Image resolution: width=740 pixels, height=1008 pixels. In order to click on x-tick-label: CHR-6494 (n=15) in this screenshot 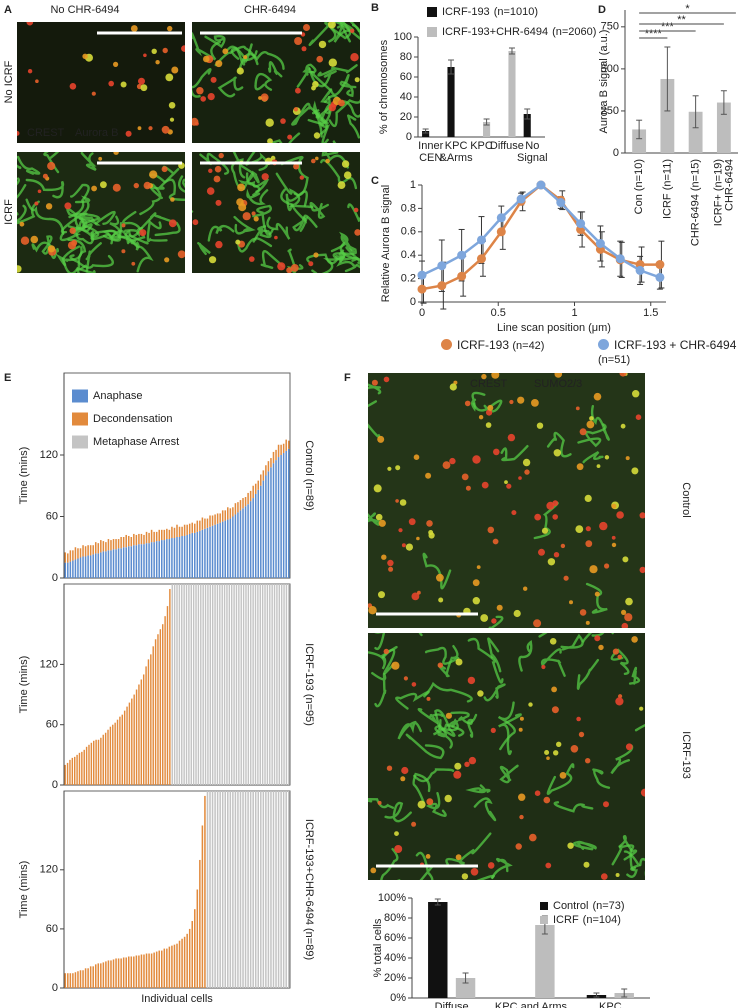, I will do `click(696, 202)`.